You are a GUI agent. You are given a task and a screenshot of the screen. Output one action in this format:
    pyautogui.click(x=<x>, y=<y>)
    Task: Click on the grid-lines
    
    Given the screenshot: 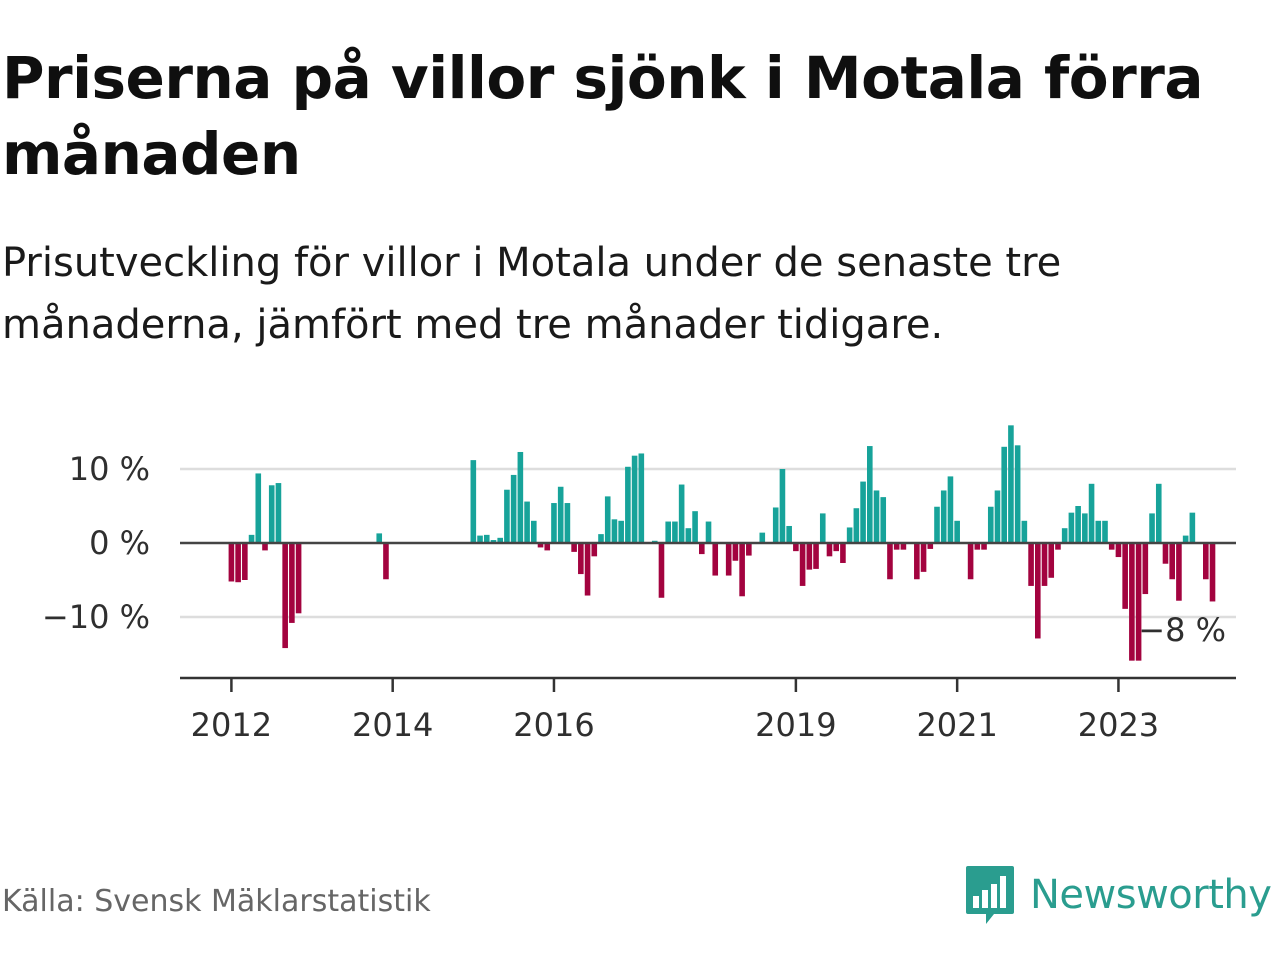 What is the action you would take?
    pyautogui.click(x=708, y=543)
    